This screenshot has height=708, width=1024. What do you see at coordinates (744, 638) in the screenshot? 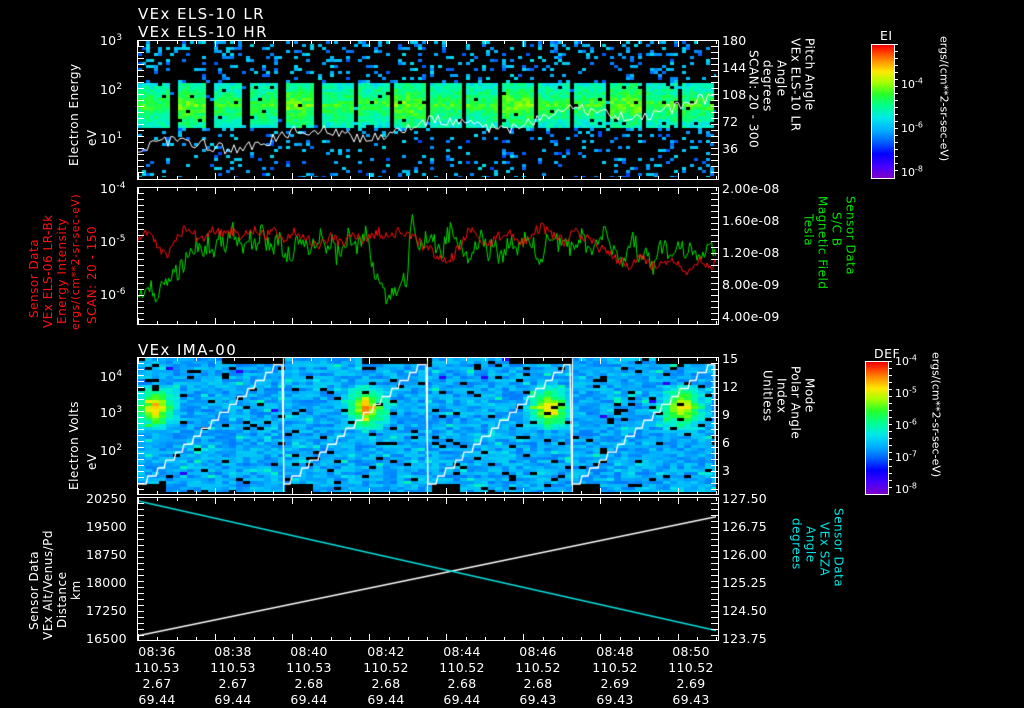
I see `panel4-right-ytick-6: 123.75` at bounding box center [744, 638].